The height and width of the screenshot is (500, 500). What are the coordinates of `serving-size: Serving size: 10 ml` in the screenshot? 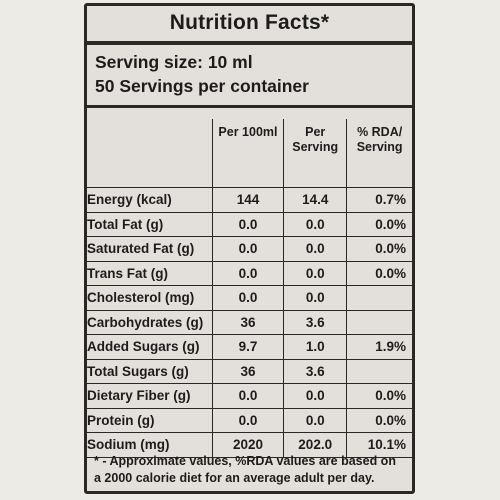 It's located at (174, 62).